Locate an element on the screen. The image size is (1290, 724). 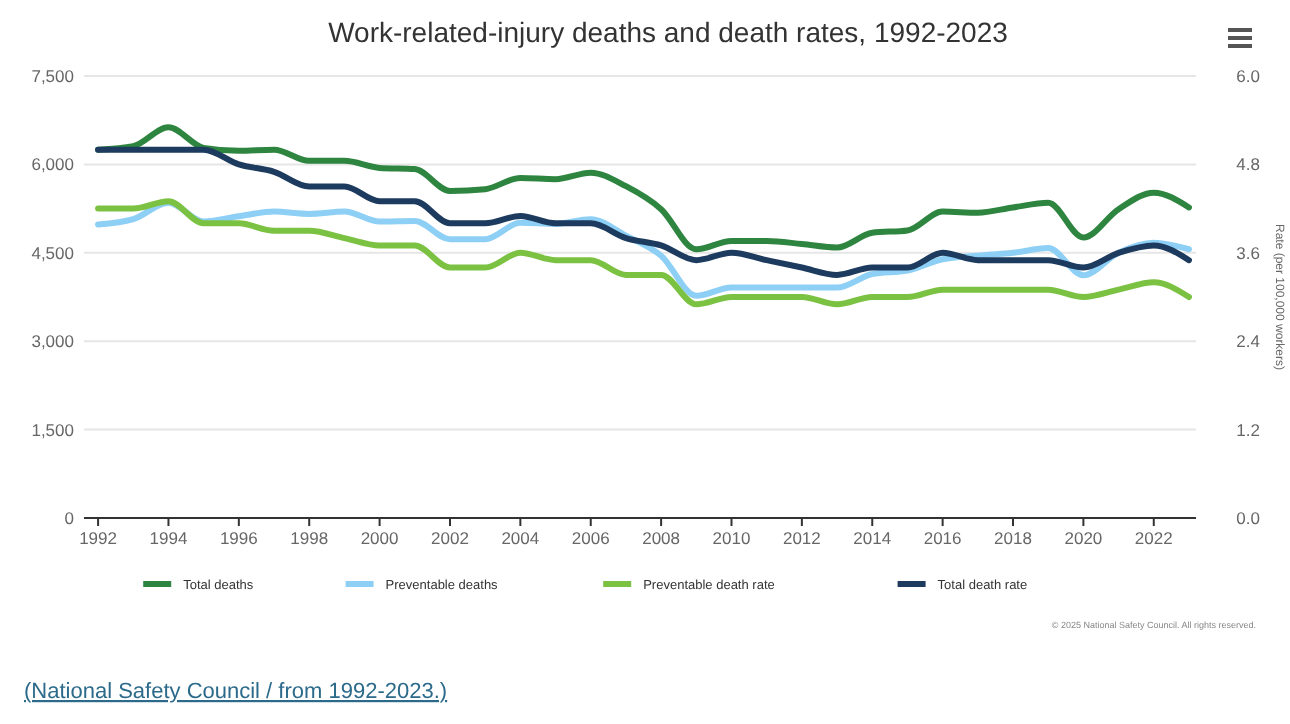
x-tick-label: 2016 is located at coordinates (943, 538).